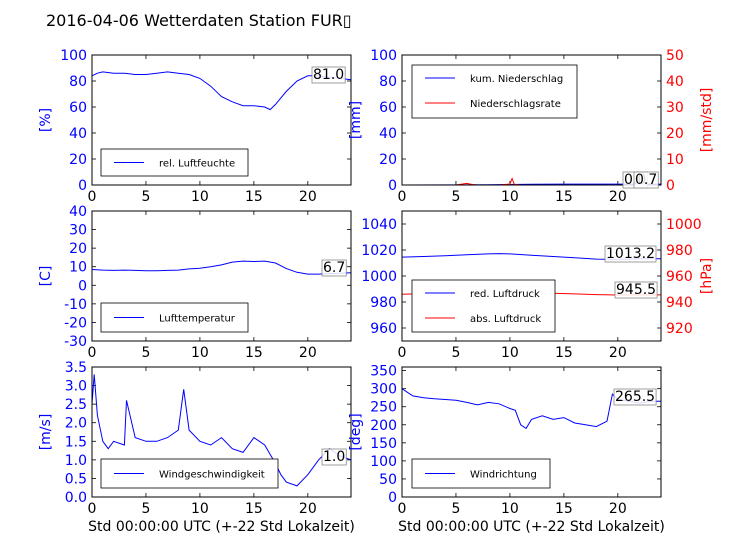 The image size is (736, 552). Describe the element at coordinates (383, 426) in the screenshot. I see `y-tick-label: 200` at that location.